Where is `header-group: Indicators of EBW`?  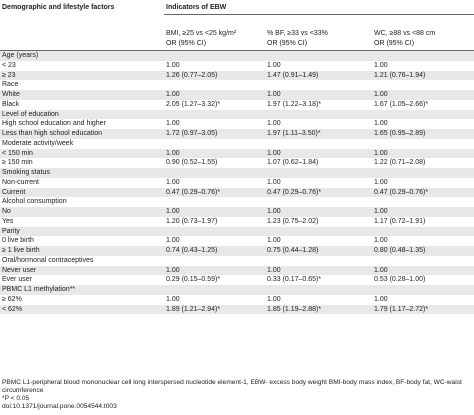 header-group: Indicators of EBW is located at coordinates (319, 7).